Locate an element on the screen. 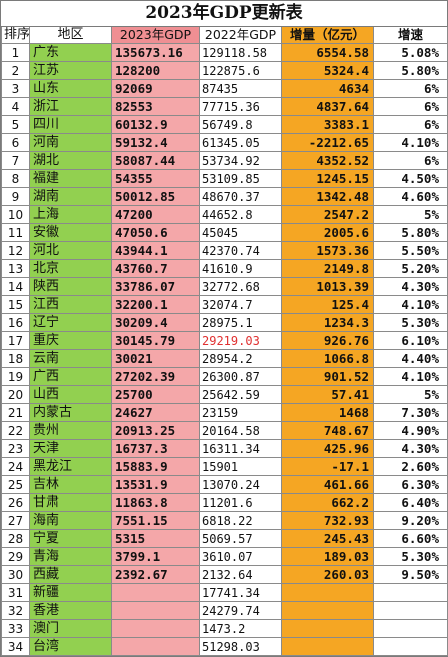 This screenshot has width=448, height=657. table-row: 29 青海 3799.1 3610.07 189.03 5.30% is located at coordinates (224, 556).